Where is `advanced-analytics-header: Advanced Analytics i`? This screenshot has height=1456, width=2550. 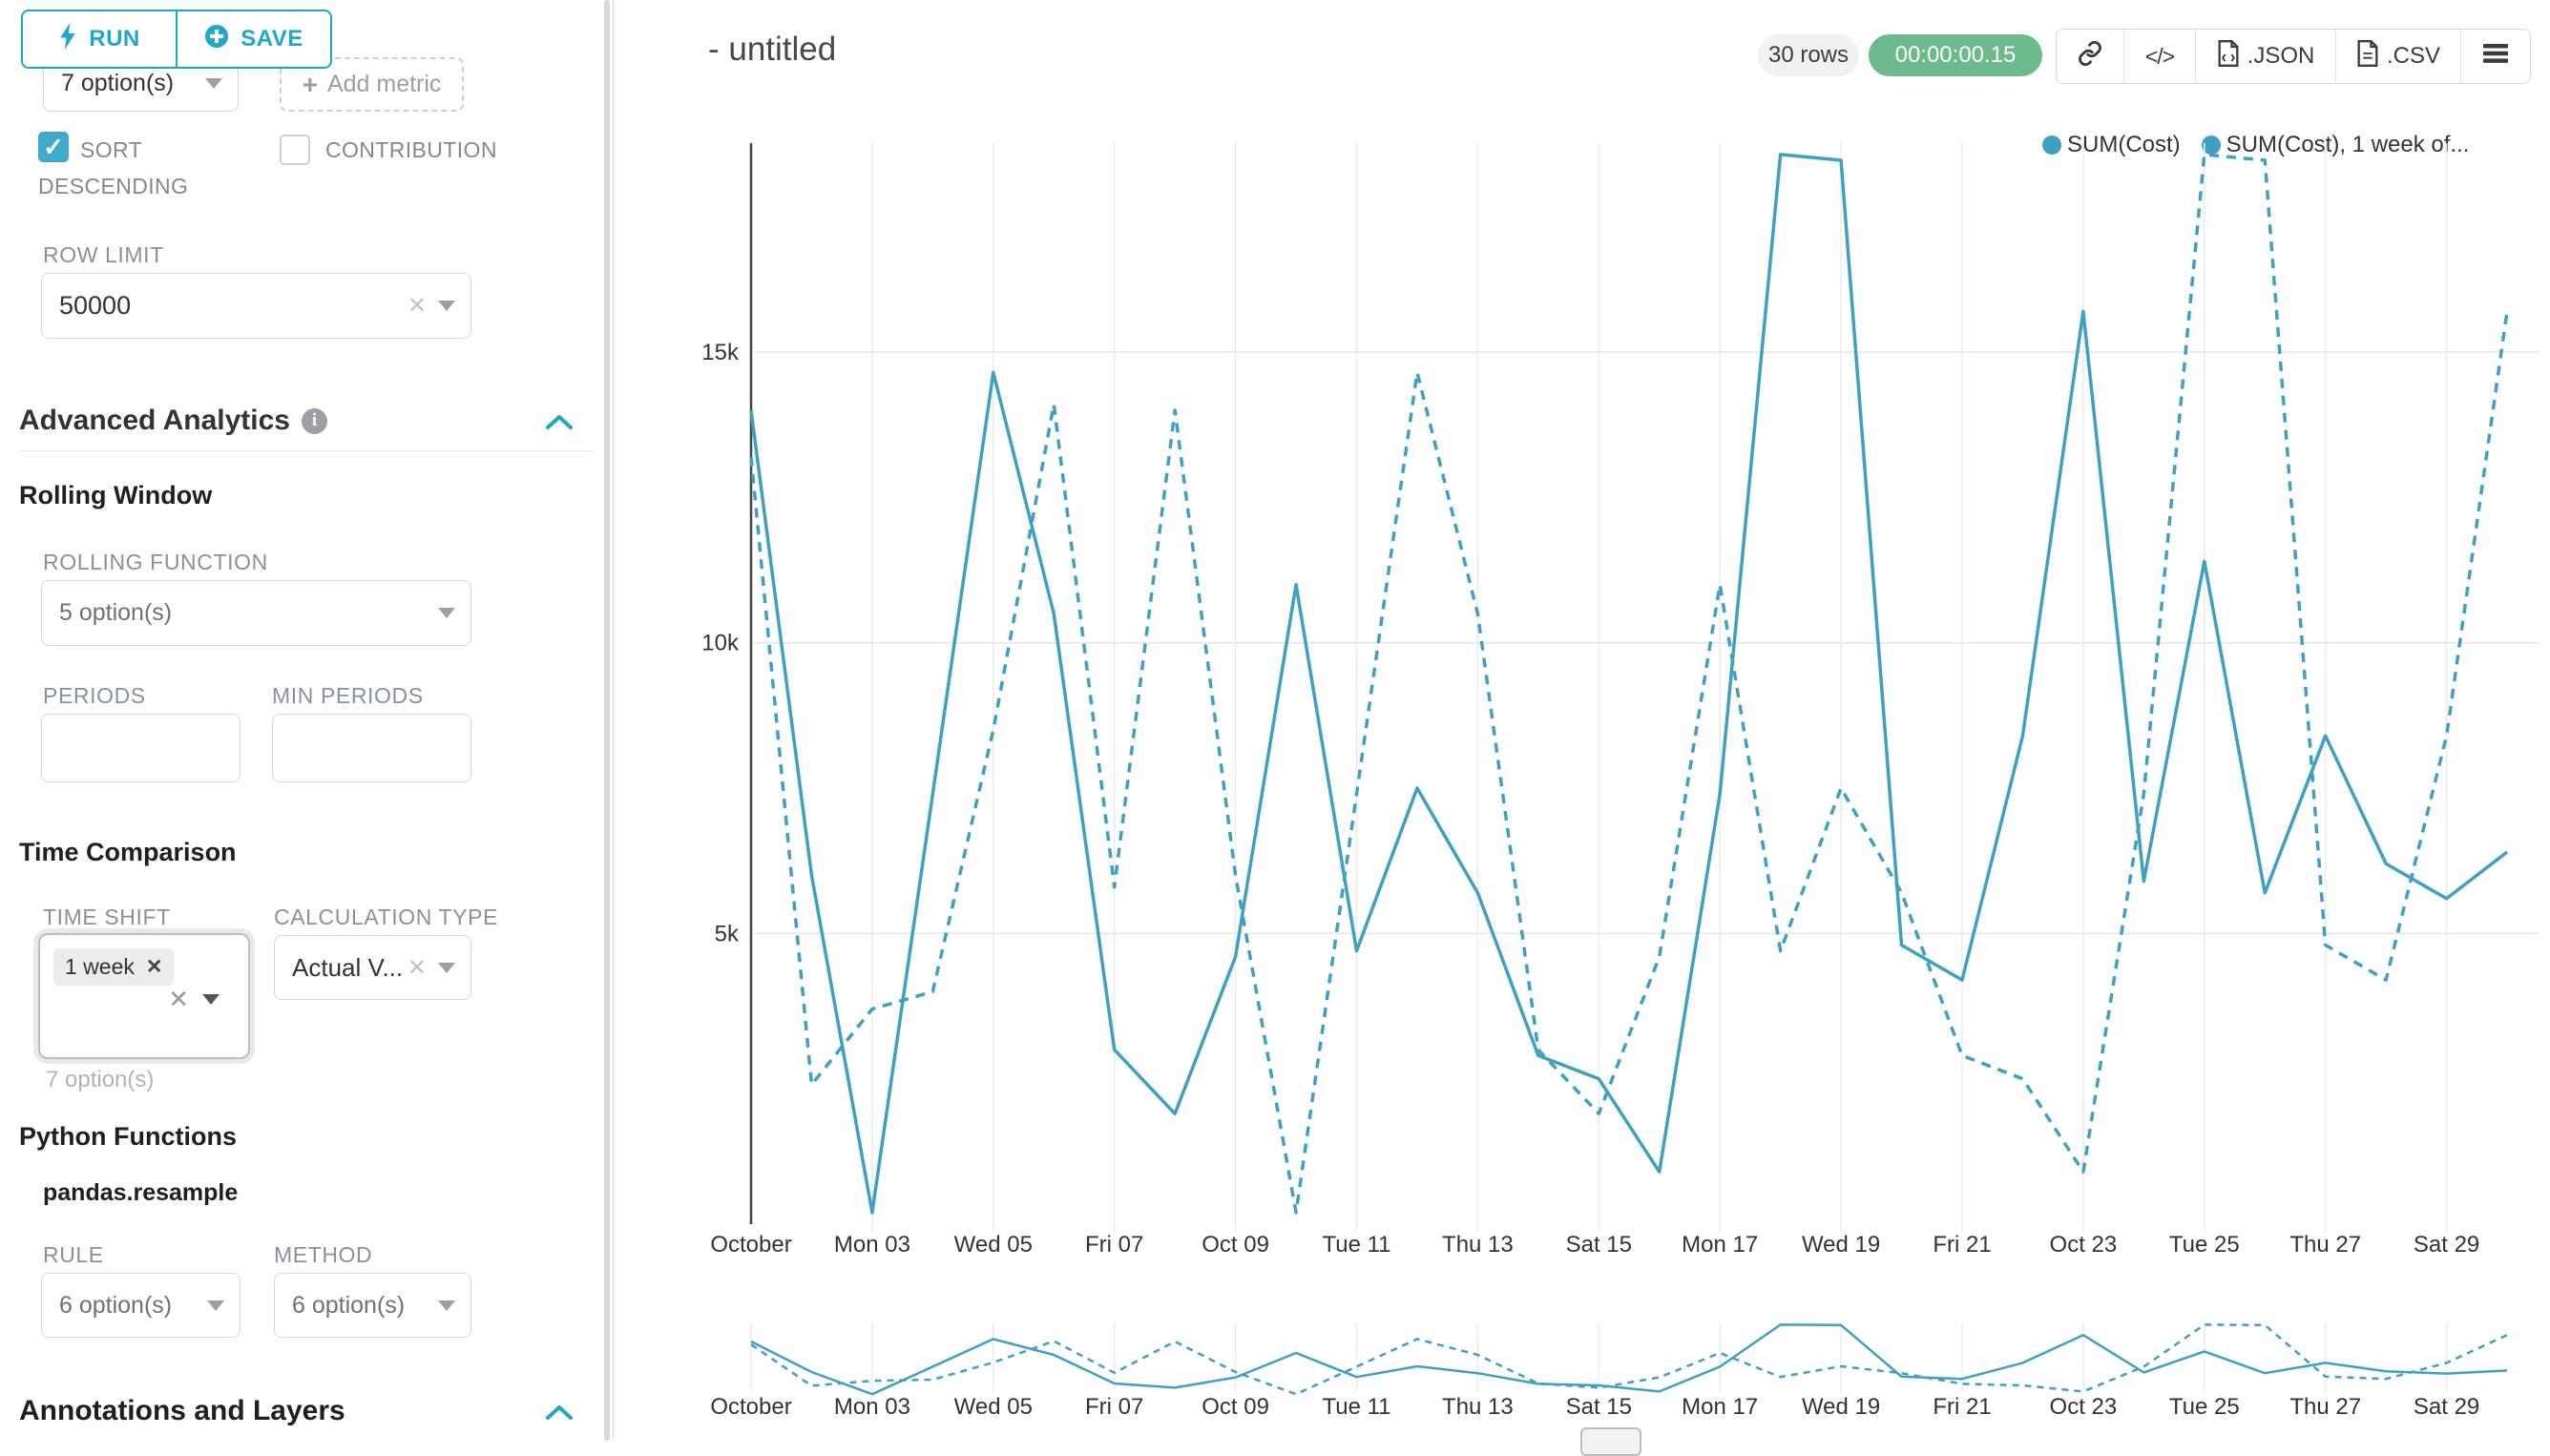 advanced-analytics-header: Advanced Analytics i is located at coordinates (307, 421).